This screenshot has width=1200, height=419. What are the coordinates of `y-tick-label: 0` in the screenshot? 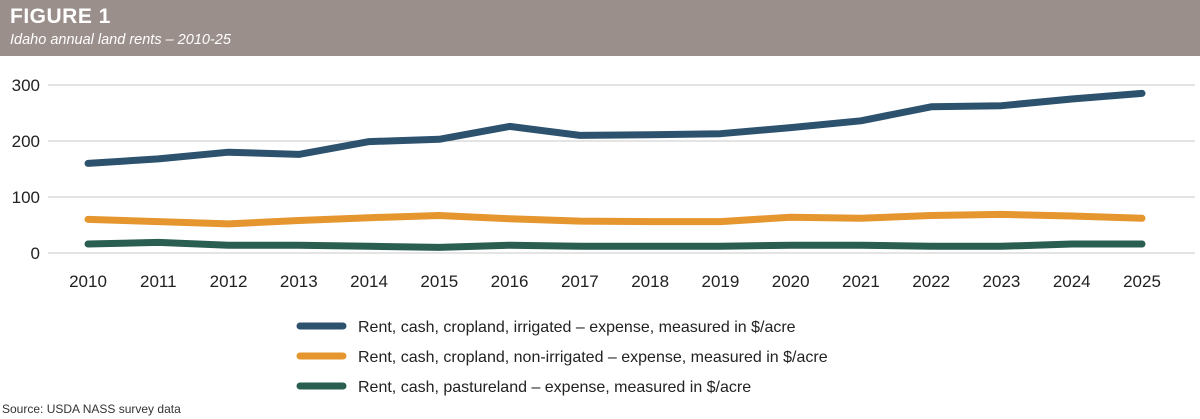 It's located at (35, 253).